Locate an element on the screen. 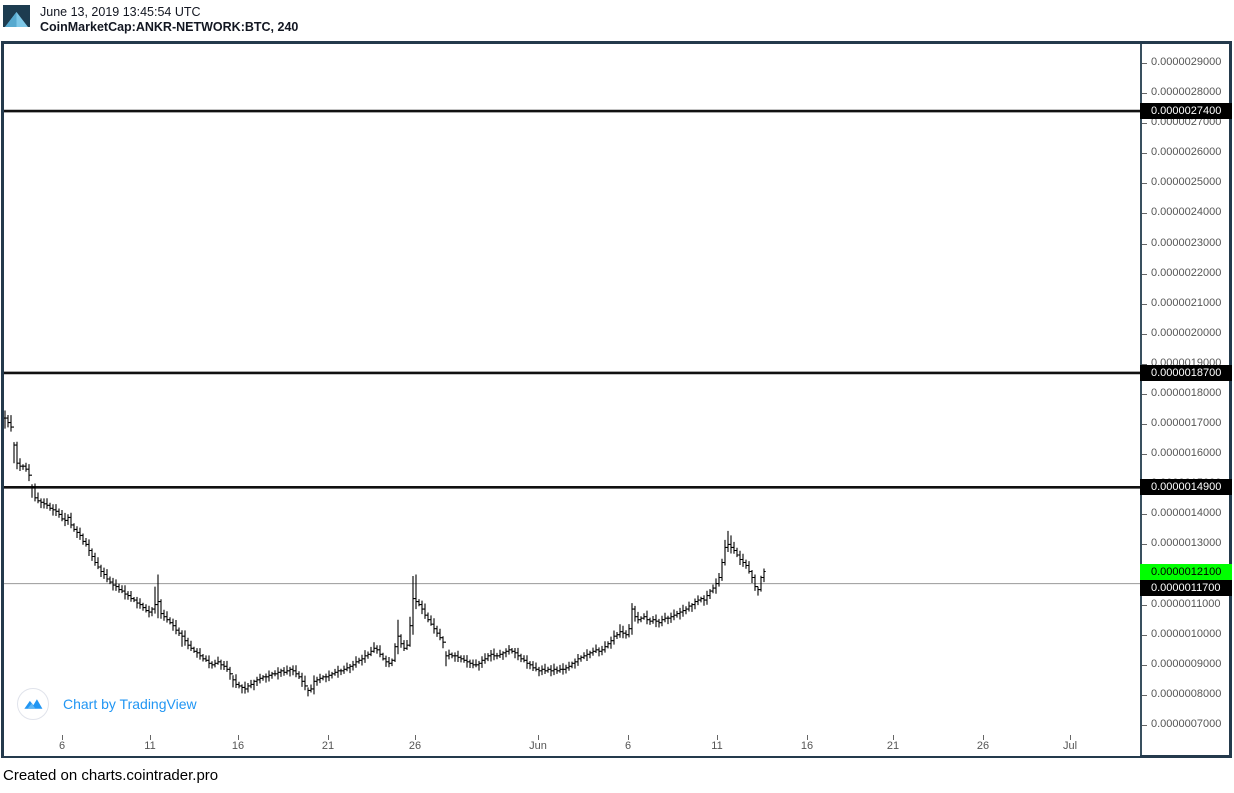  price-axis-separator is located at coordinates (1141, 399).